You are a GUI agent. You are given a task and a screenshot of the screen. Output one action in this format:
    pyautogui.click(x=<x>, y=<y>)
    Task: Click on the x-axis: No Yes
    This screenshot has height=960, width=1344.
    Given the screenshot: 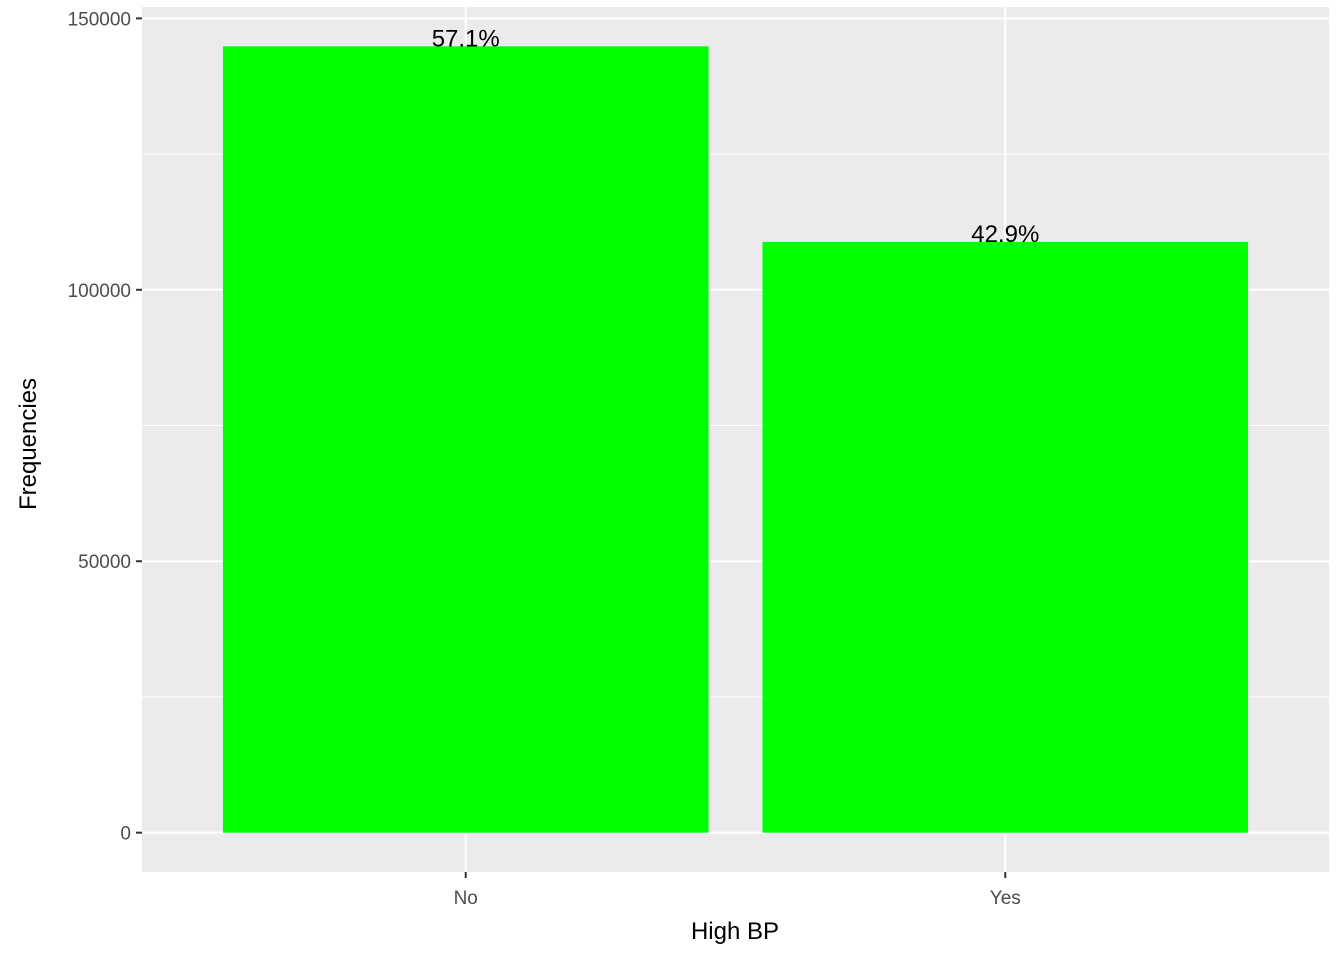 What is the action you would take?
    pyautogui.click(x=737, y=890)
    